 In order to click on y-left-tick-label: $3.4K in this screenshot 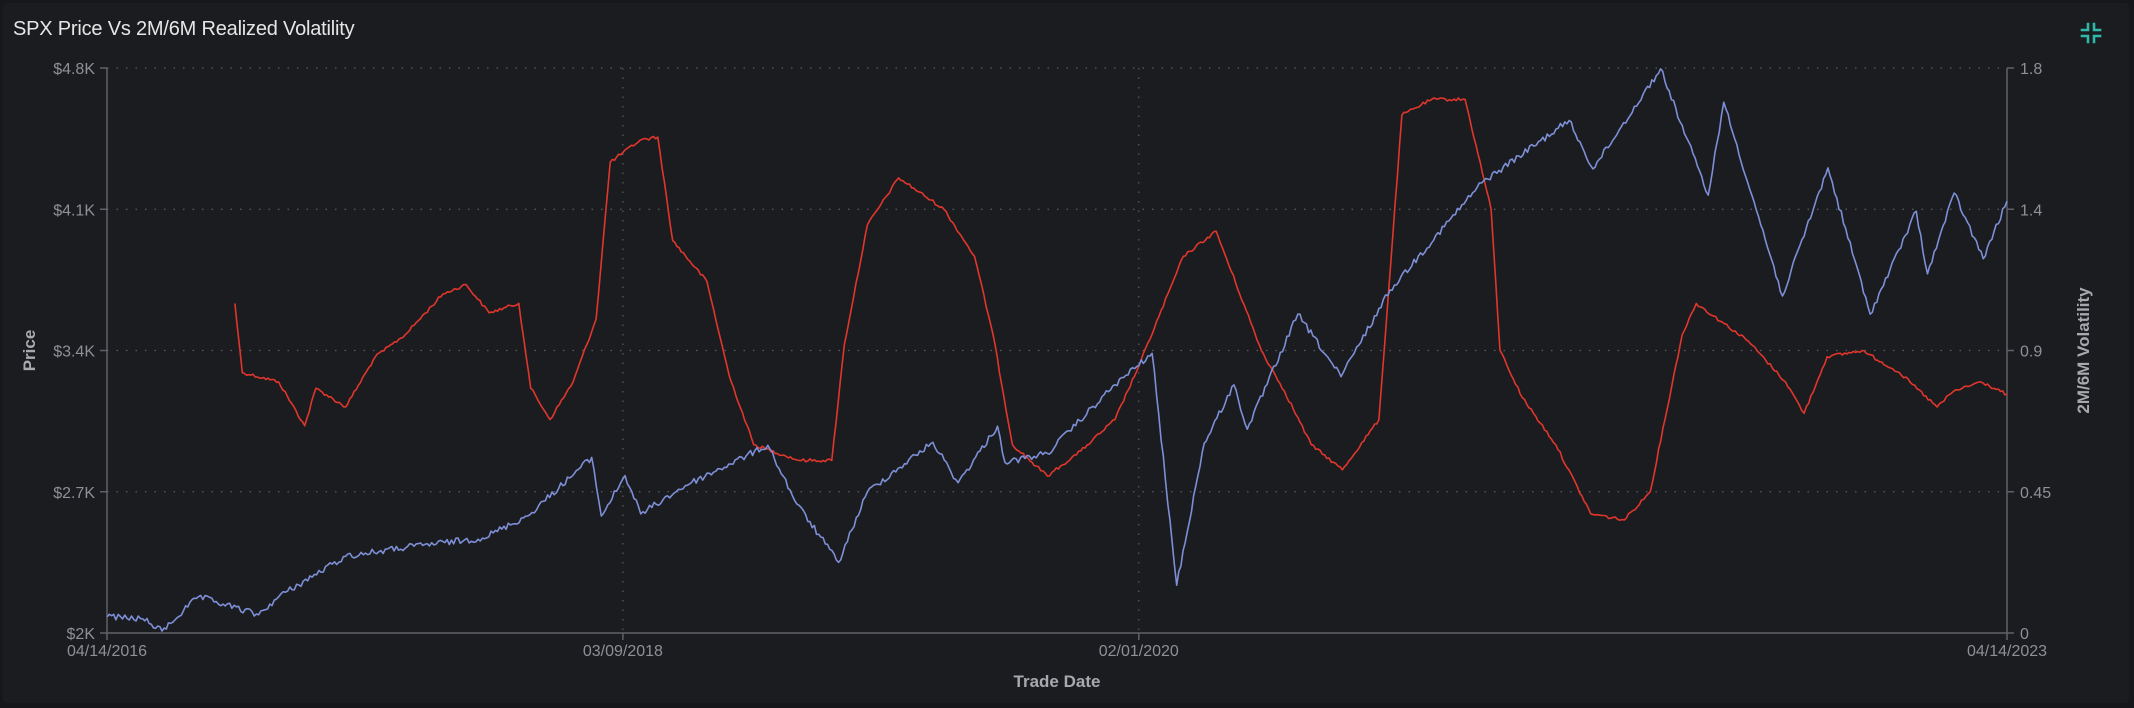, I will do `click(74, 352)`.